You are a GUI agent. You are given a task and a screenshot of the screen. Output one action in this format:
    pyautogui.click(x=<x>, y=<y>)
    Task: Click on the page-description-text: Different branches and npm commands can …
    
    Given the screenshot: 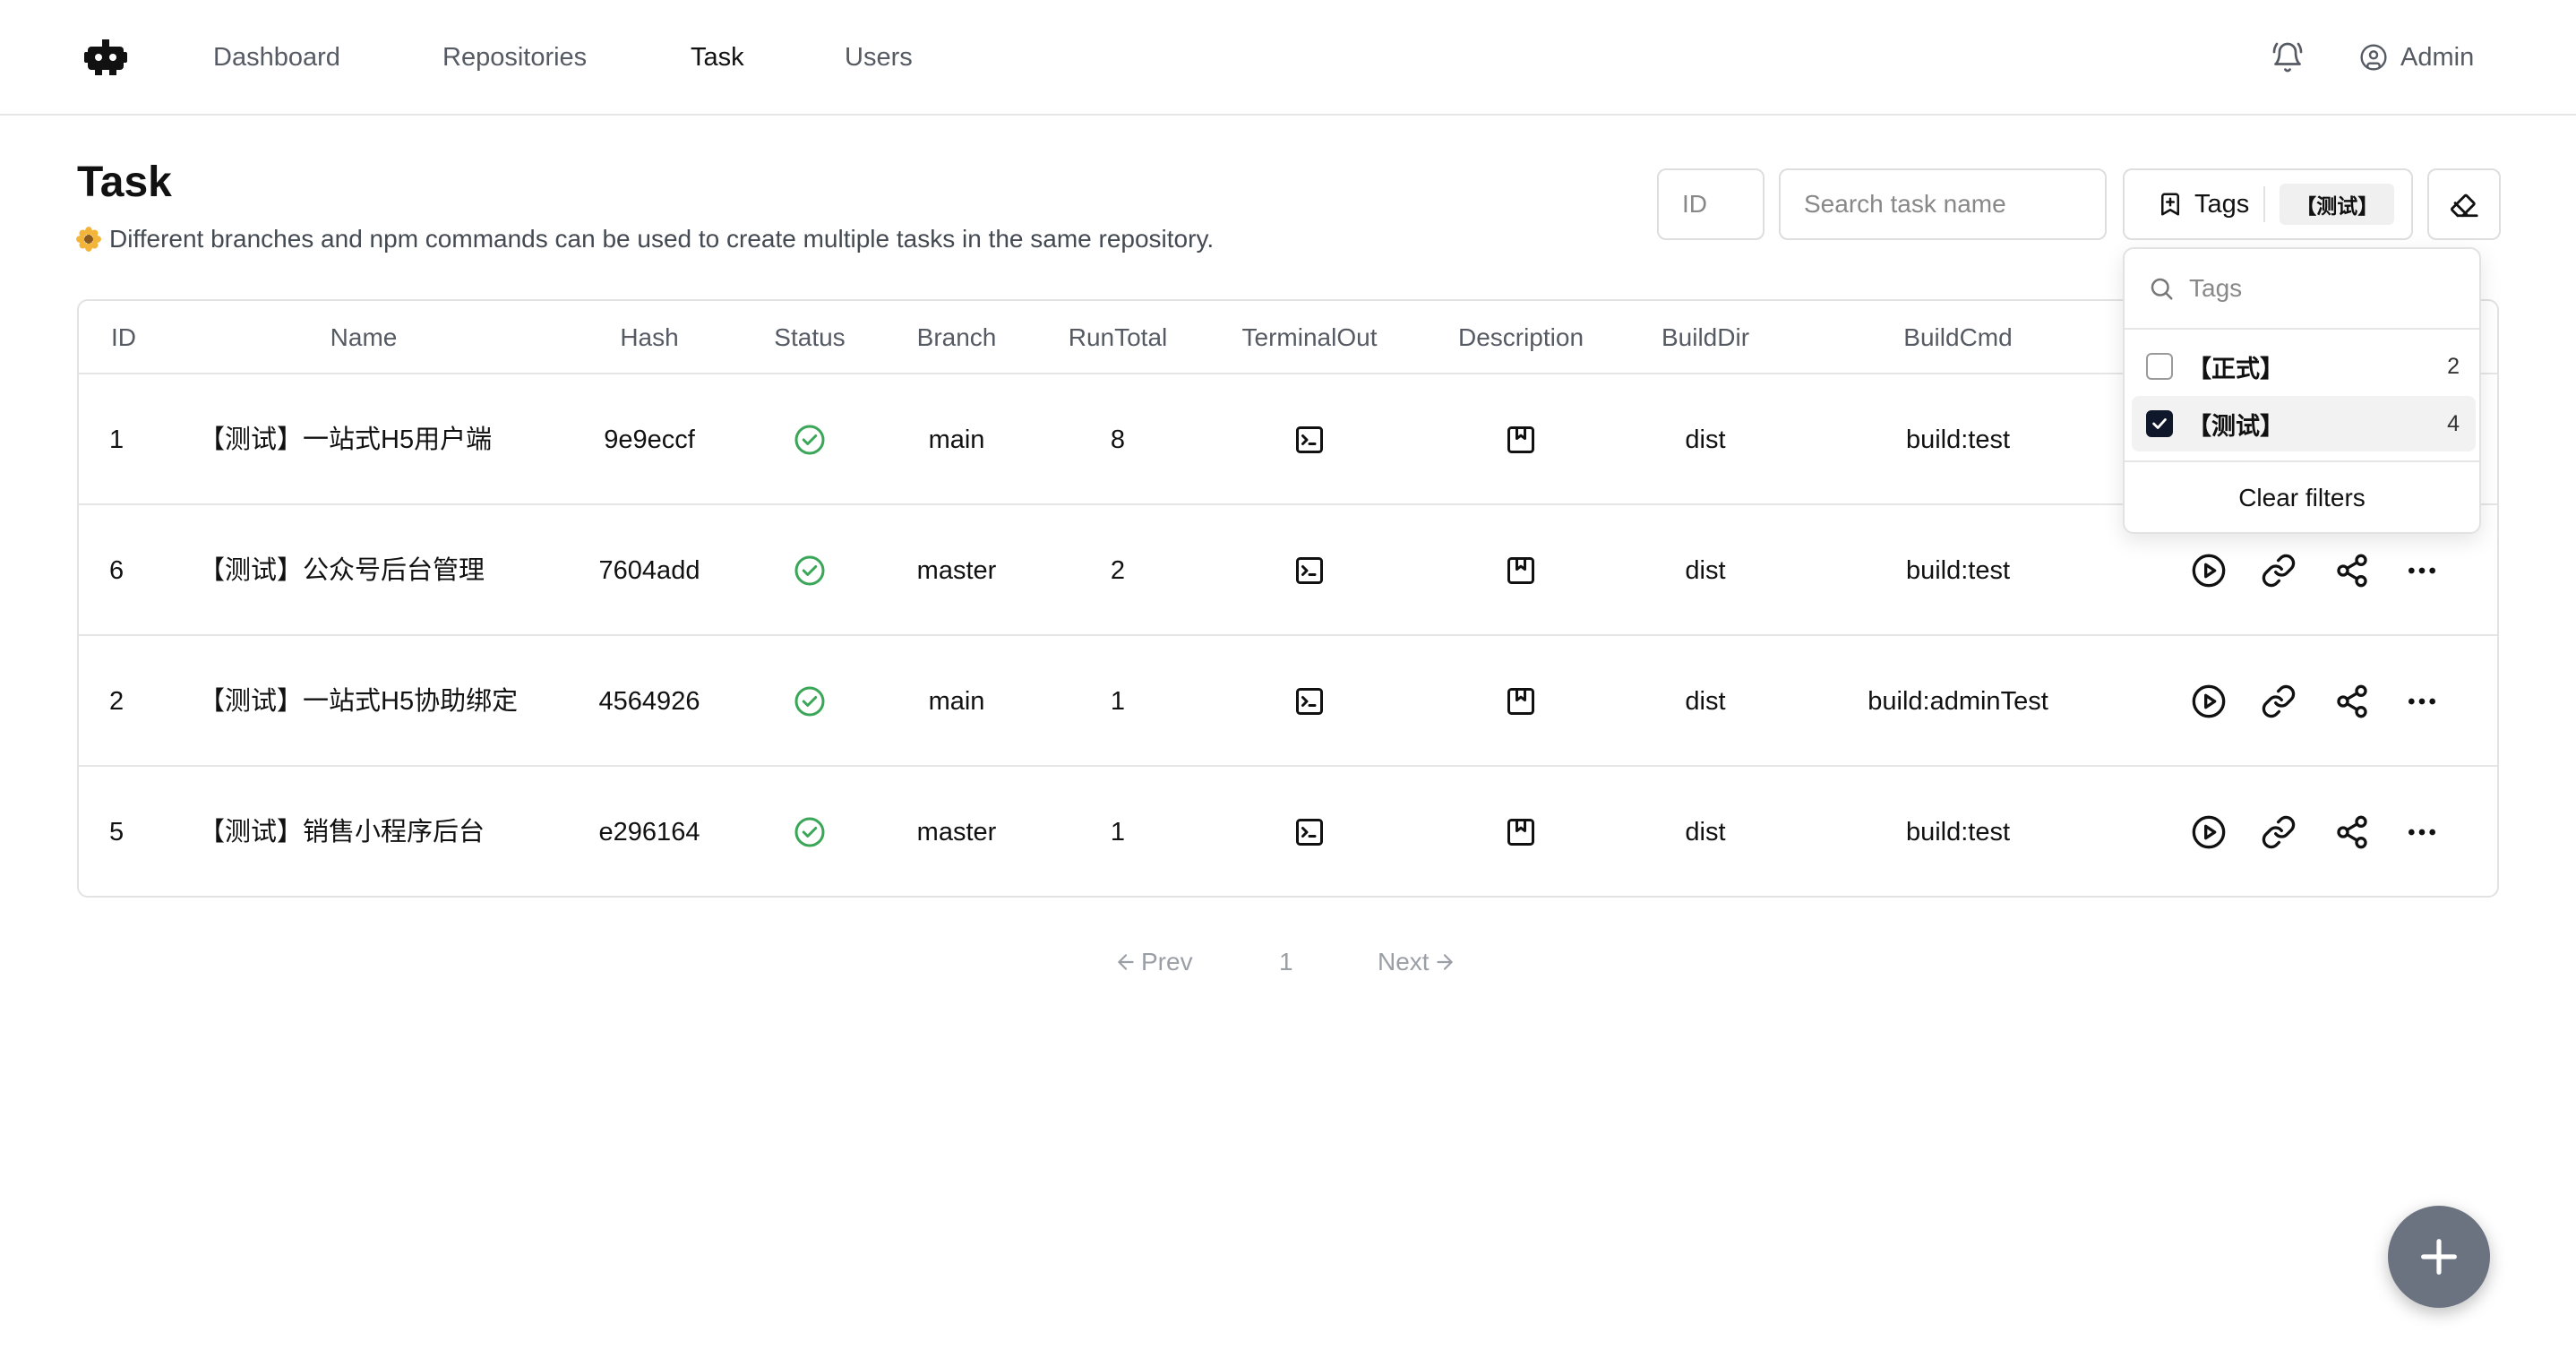 What is the action you would take?
    pyautogui.click(x=662, y=239)
    